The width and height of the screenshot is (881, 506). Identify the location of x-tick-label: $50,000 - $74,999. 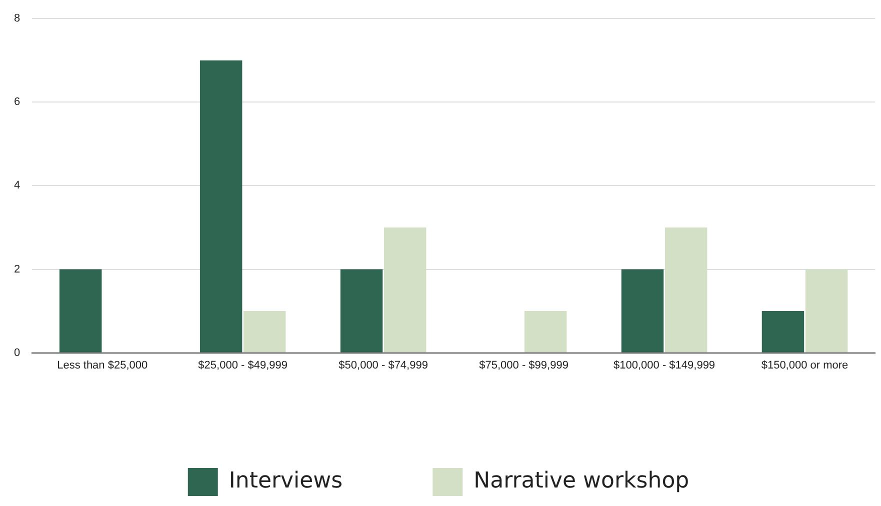
(383, 365).